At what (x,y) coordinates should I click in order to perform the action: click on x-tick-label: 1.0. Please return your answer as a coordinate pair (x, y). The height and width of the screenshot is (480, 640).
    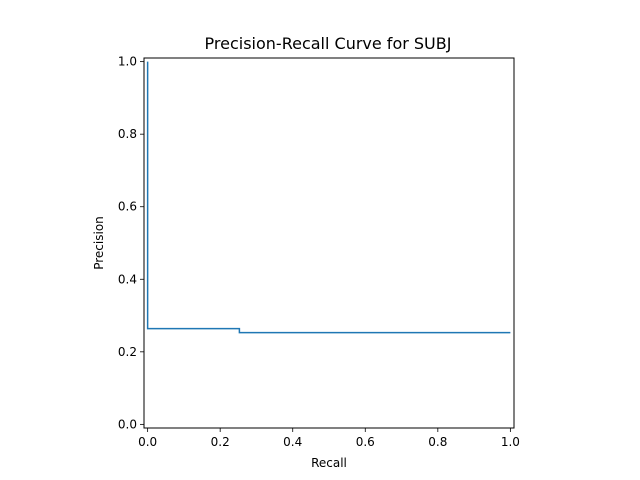
    Looking at the image, I should click on (510, 442).